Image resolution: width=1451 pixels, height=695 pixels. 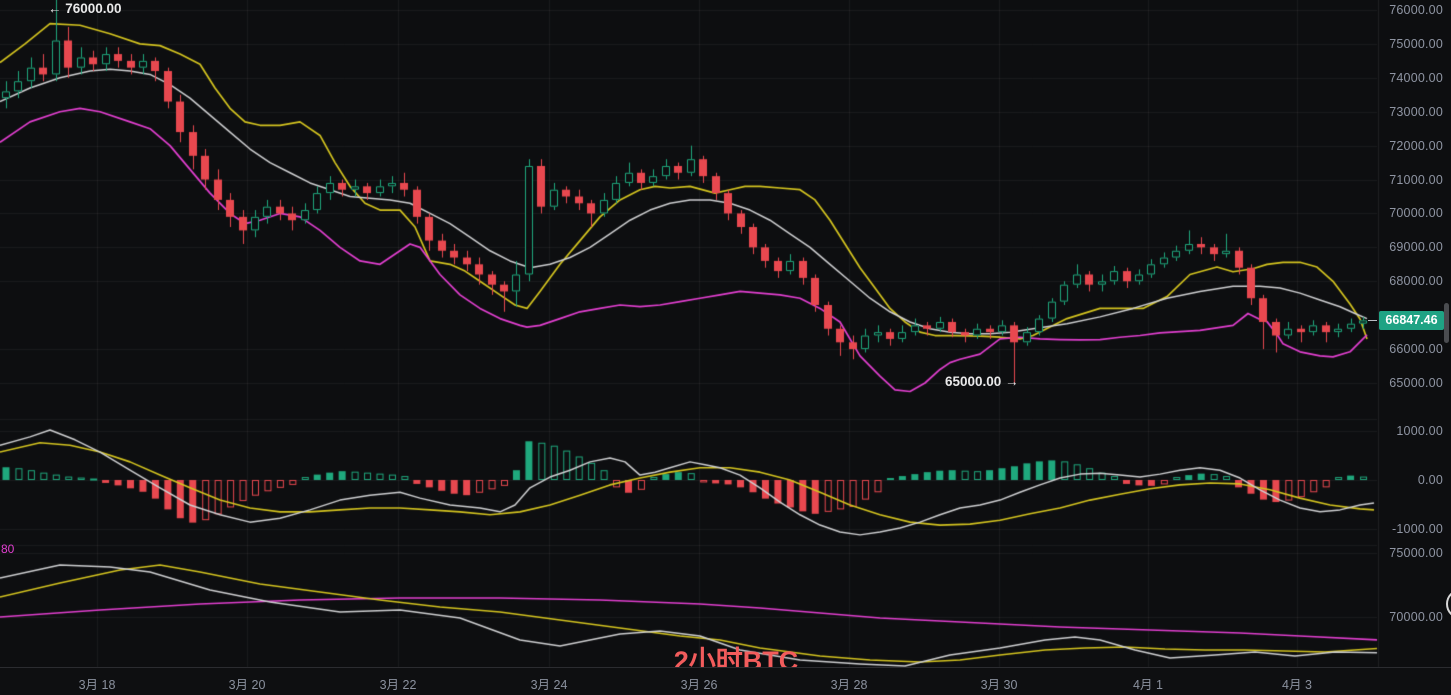 I want to click on axis-tick-label: 69000.00, so click(x=1416, y=247).